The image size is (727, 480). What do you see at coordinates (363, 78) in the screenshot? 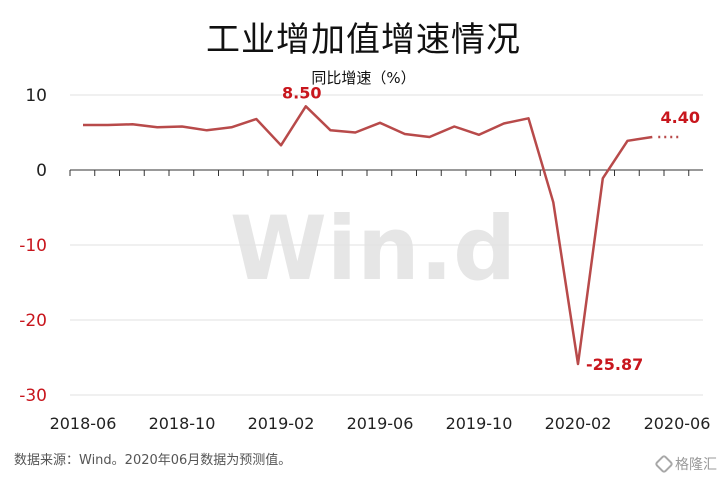
I see `chart-subtitle: 同比增速（%）` at bounding box center [363, 78].